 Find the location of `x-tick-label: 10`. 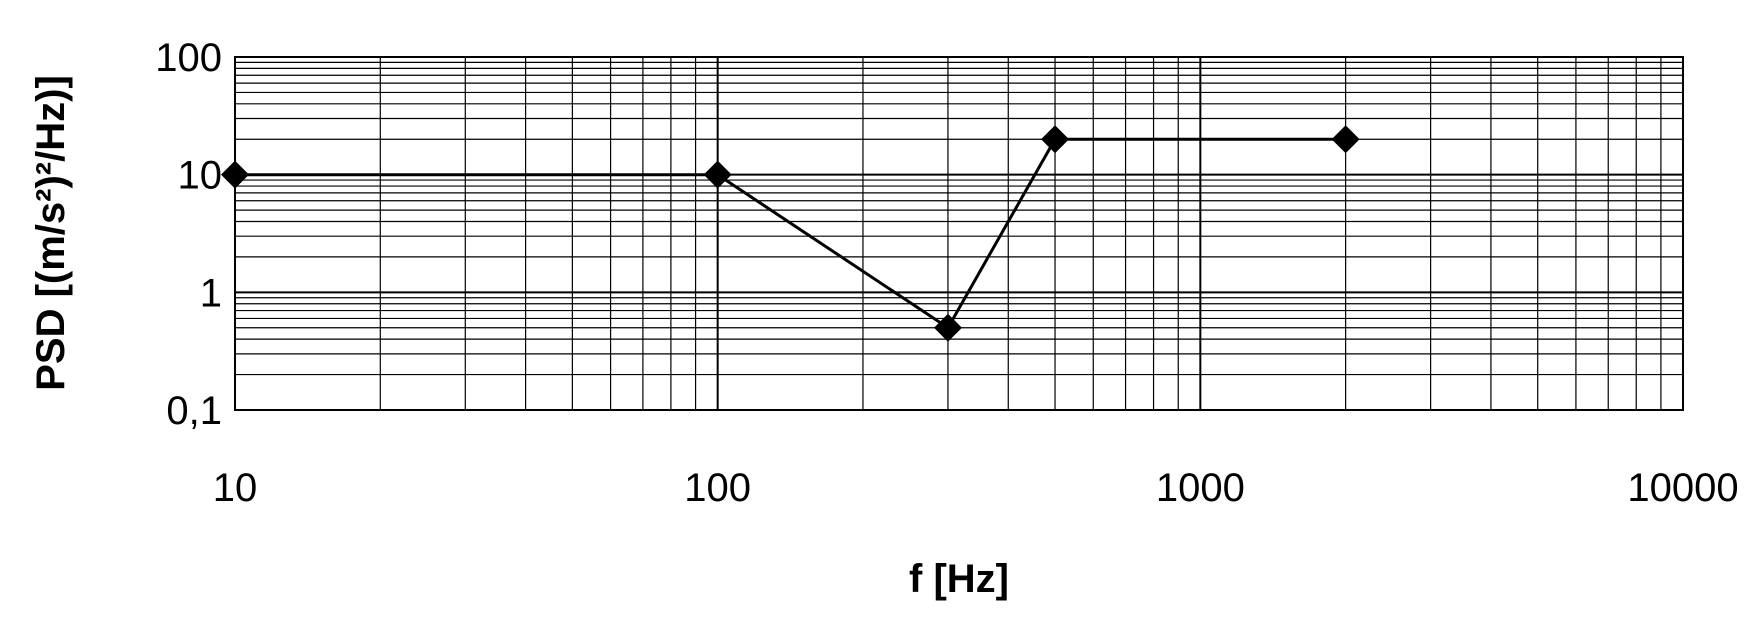

x-tick-label: 10 is located at coordinates (235, 488).